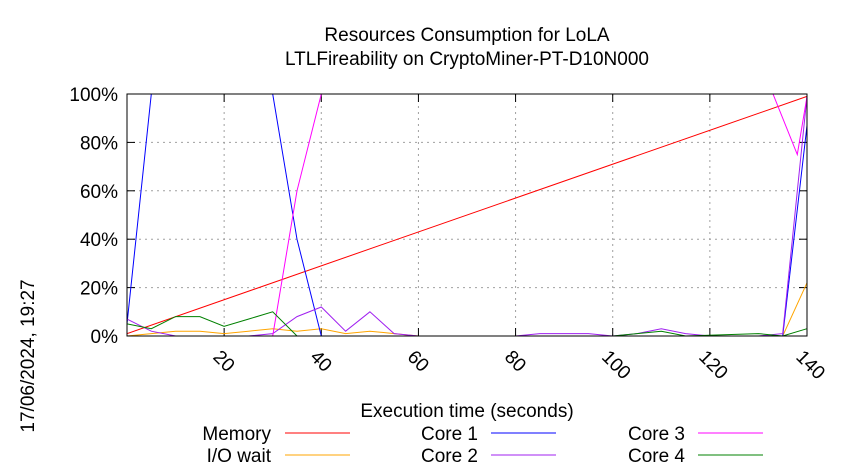 Image resolution: width=850 pixels, height=475 pixels. Describe the element at coordinates (467, 309) in the screenshot. I see `series-line-i-o-wait` at that location.